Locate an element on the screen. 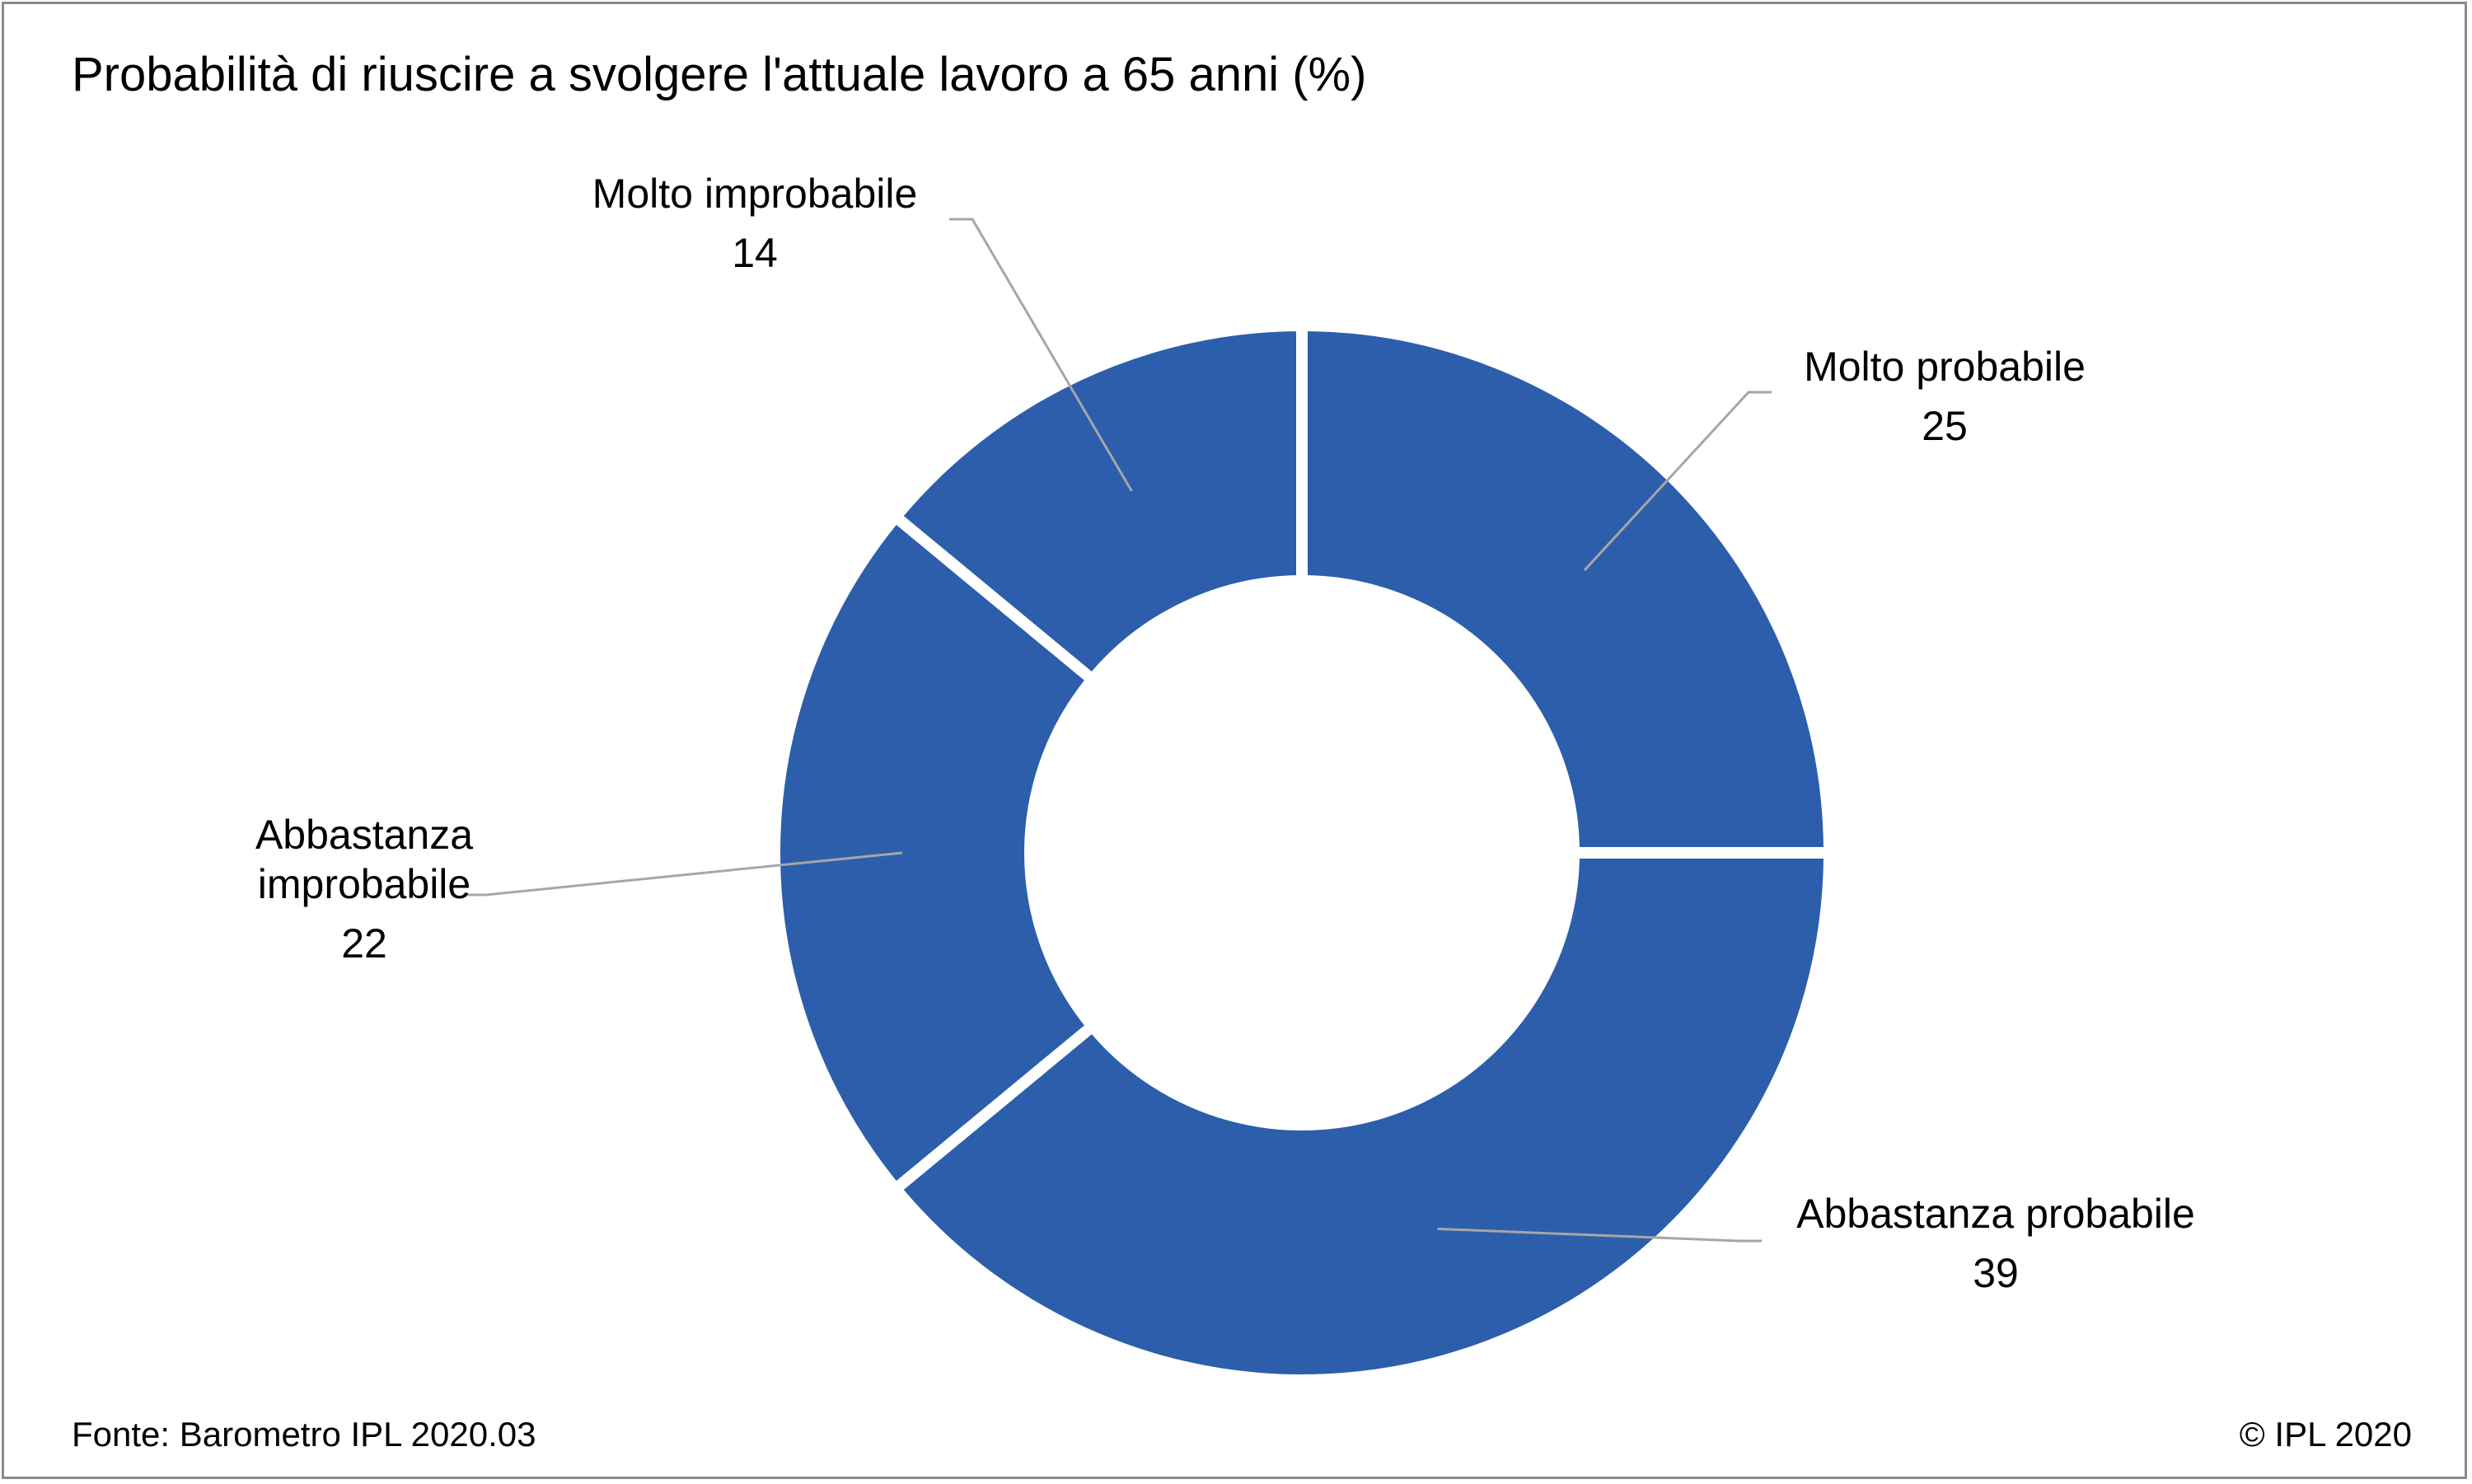 The width and height of the screenshot is (2472, 1484). slice-molto-probabile is located at coordinates (1566, 589).